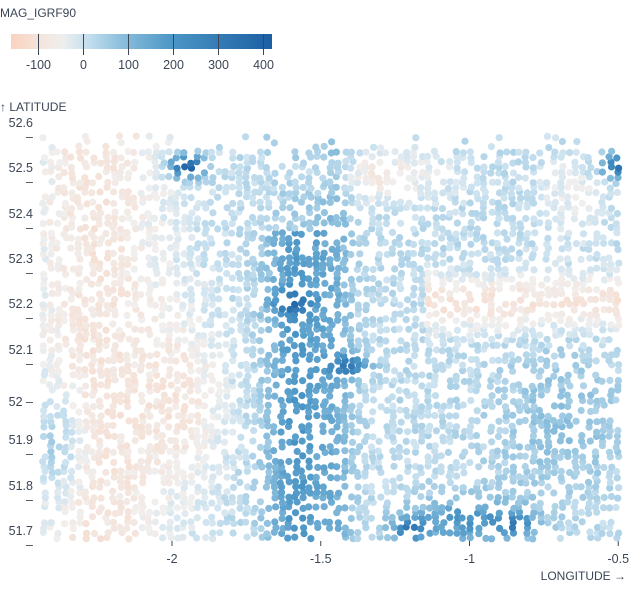  Describe the element at coordinates (20, 130) in the screenshot. I see `y-tick-label: 52.6 –` at that location.